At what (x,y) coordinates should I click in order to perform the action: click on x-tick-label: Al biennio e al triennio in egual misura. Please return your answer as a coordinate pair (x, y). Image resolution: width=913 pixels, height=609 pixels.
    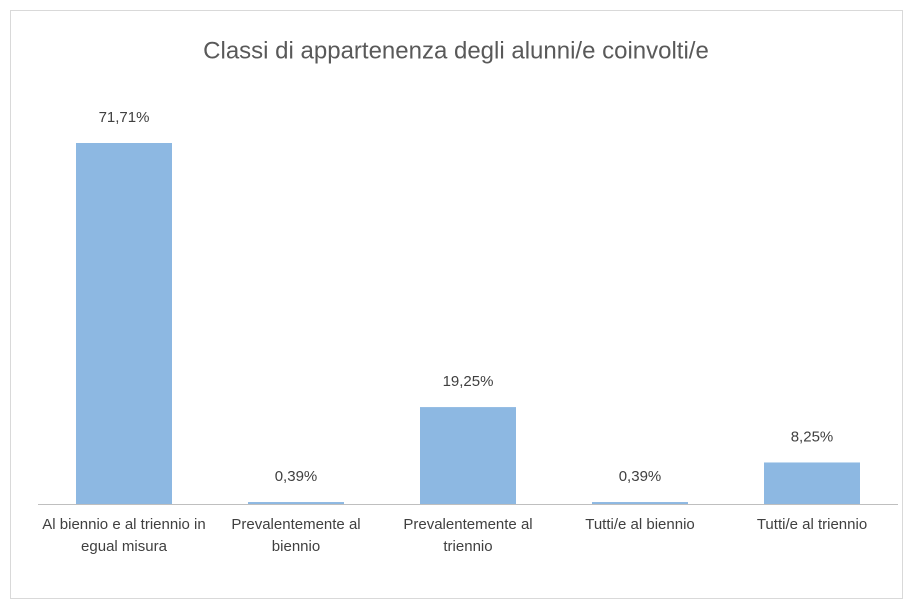
    Looking at the image, I should click on (124, 535).